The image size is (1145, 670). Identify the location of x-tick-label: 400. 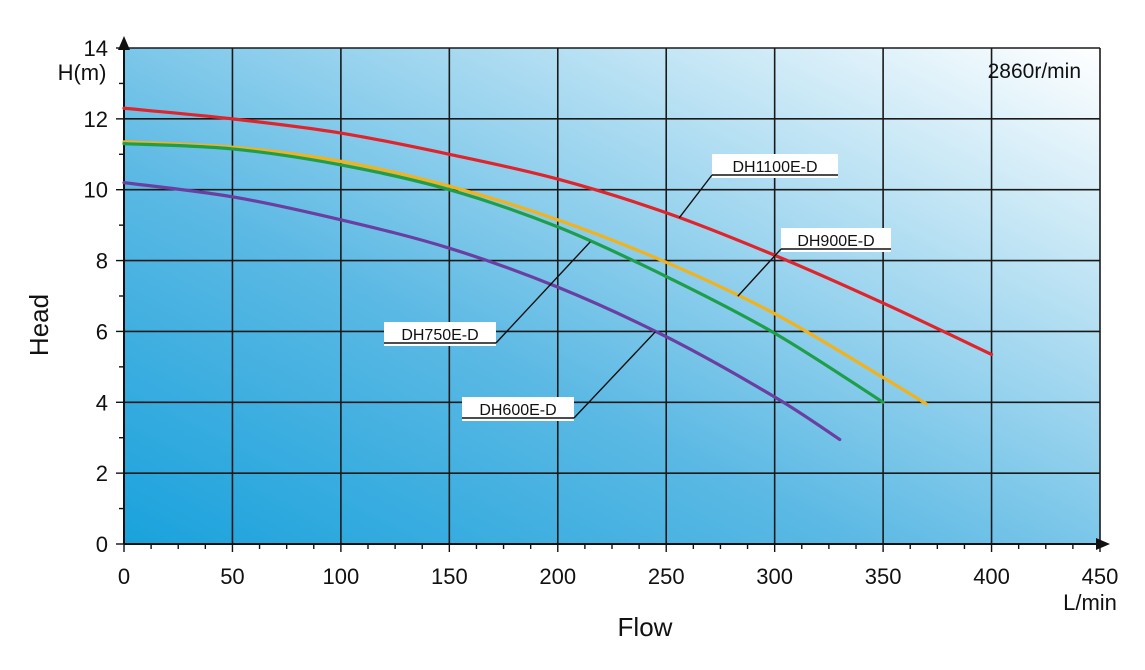
(991, 576).